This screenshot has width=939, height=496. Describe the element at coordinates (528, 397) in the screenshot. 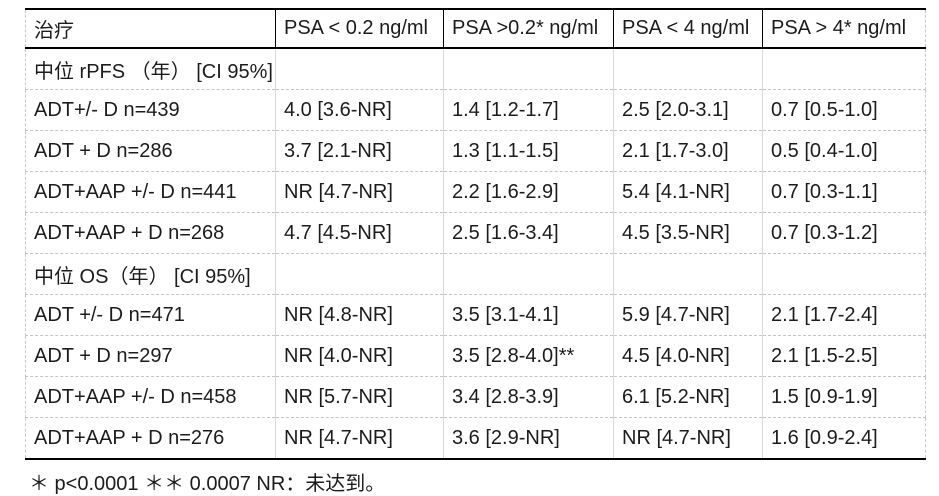

I see `value-cell: 3.4 [2.8-3.9]` at that location.